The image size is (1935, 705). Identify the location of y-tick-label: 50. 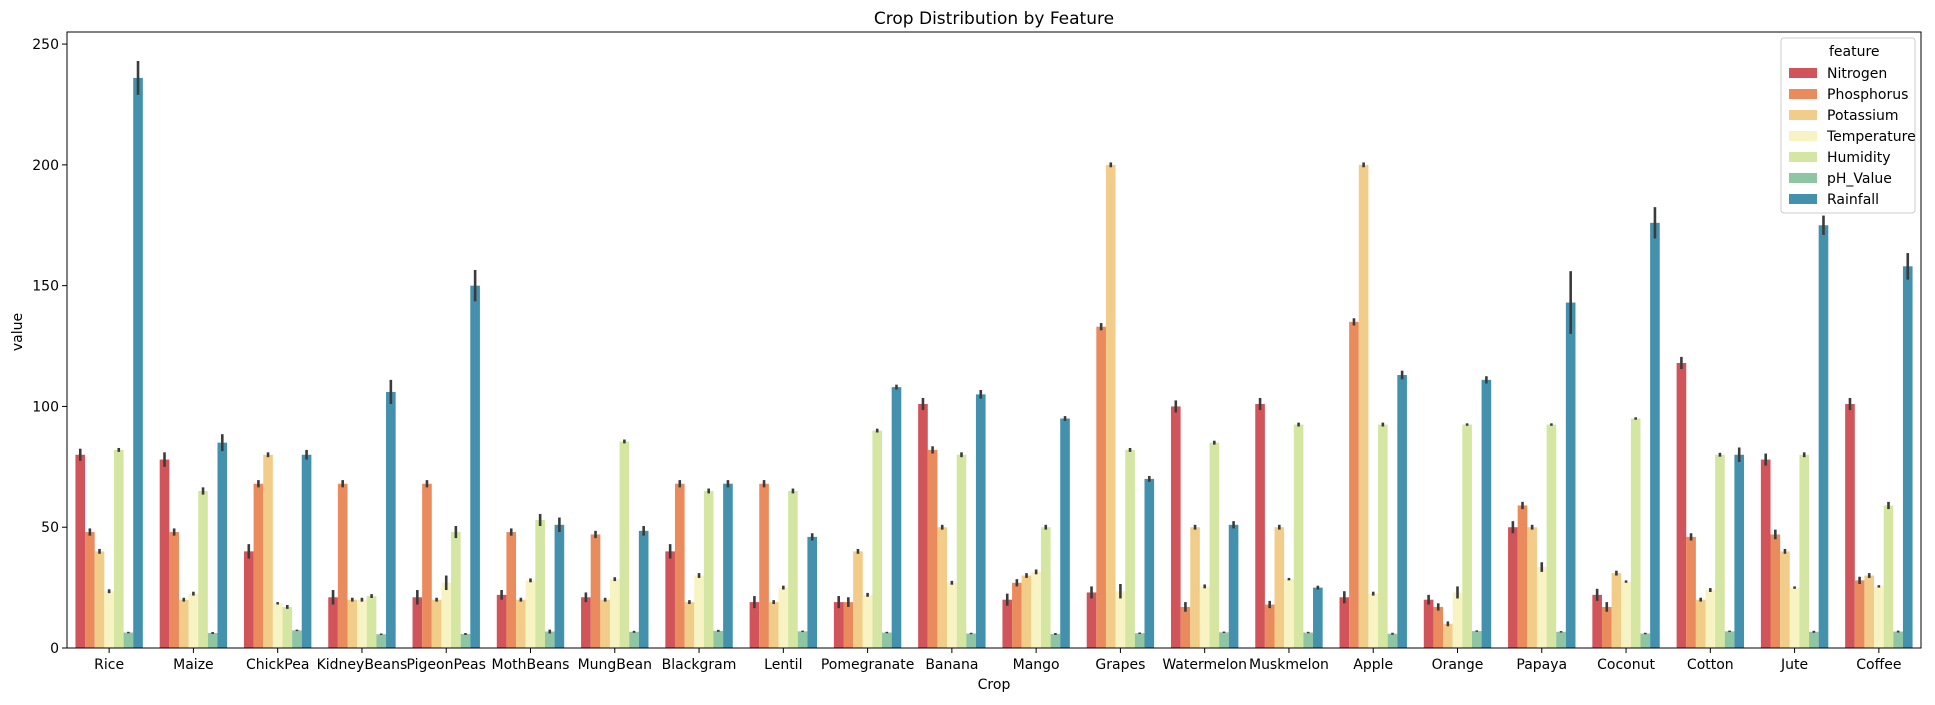
(50, 528).